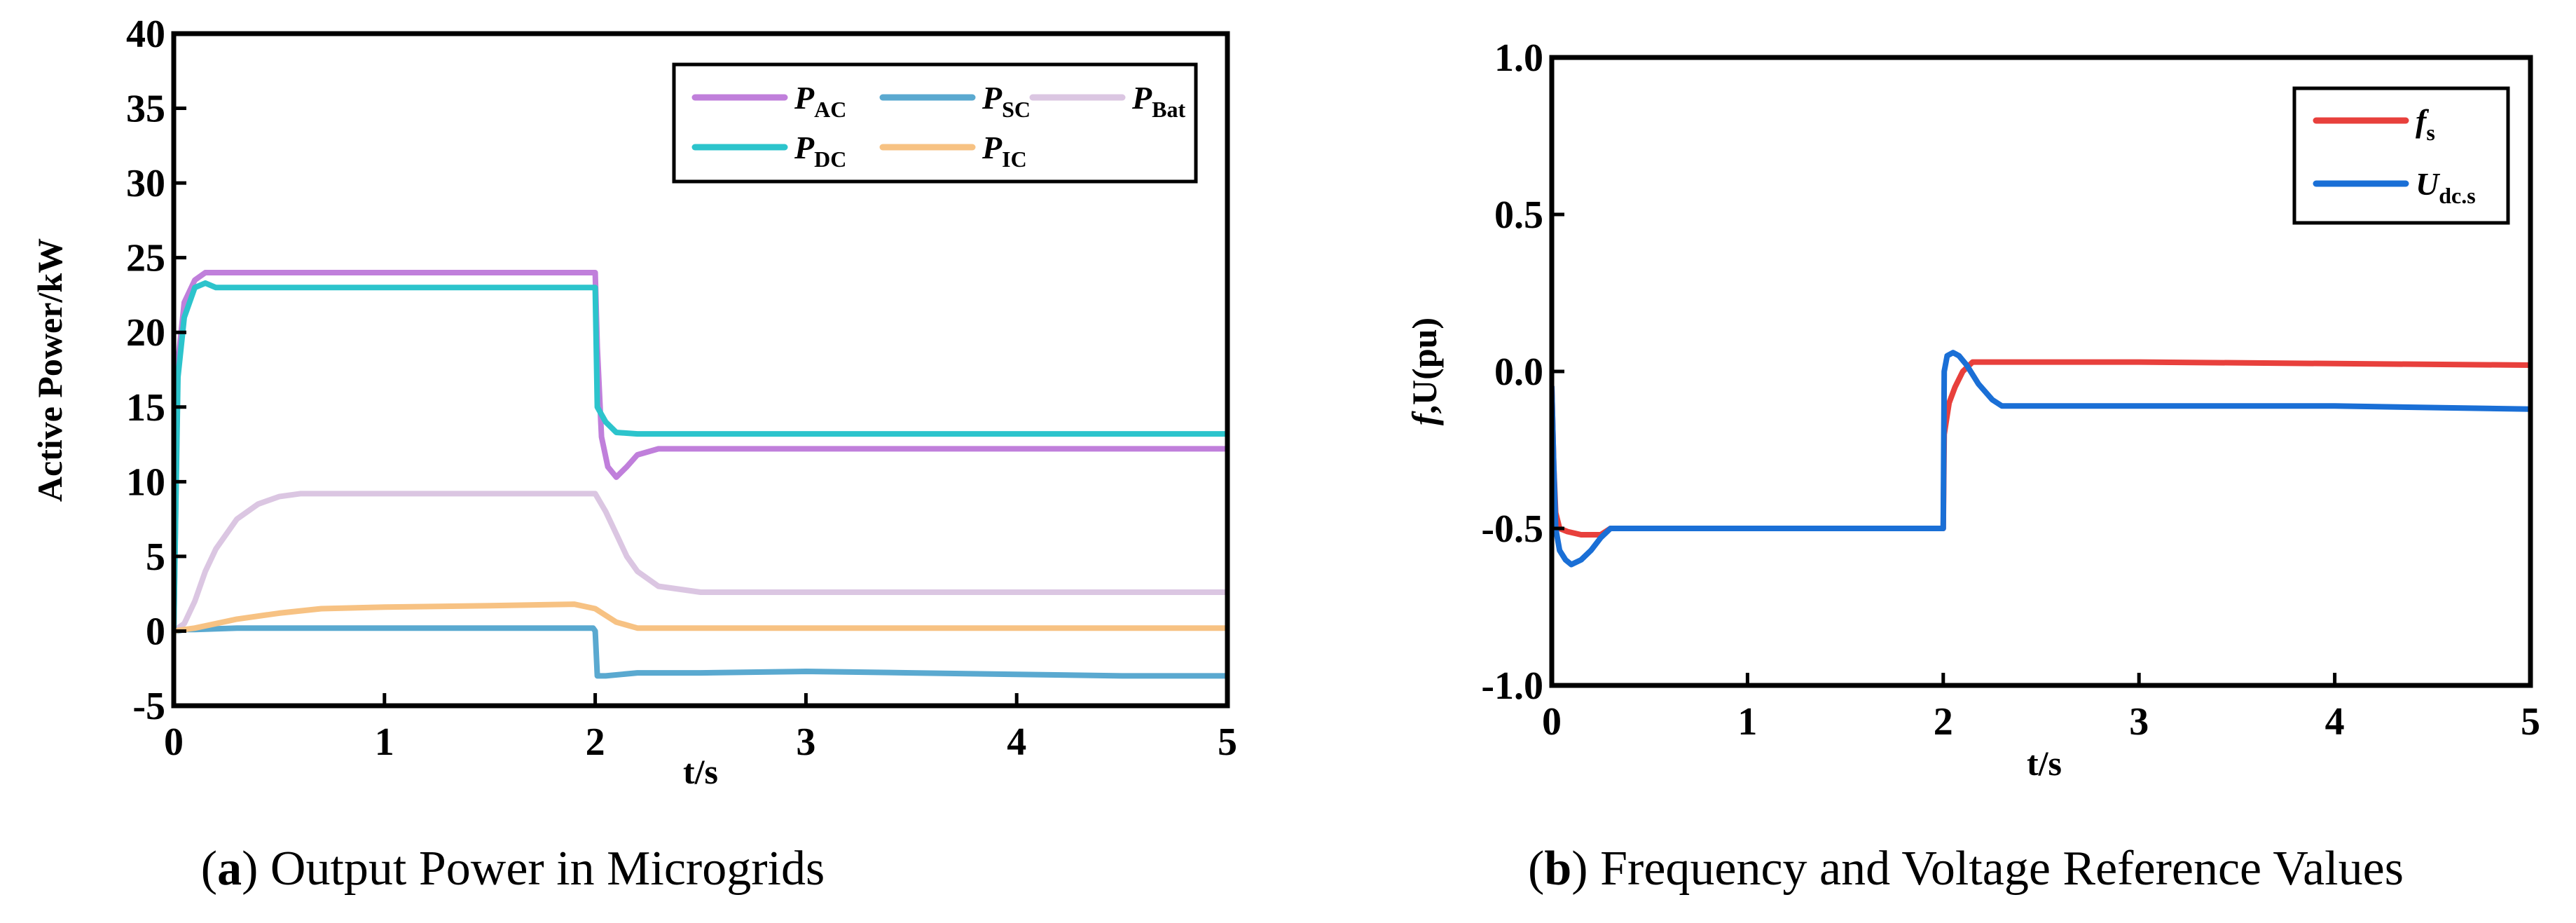 Image resolution: width=2576 pixels, height=923 pixels. What do you see at coordinates (1158, 101) in the screenshot?
I see `legend-label: PBat` at bounding box center [1158, 101].